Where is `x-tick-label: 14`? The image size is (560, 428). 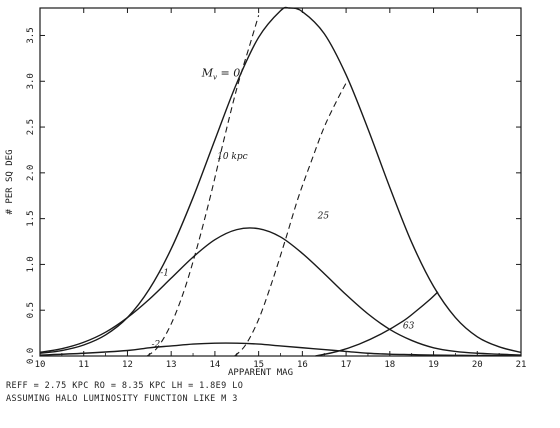 x-tick-label: 14 is located at coordinates (214, 365).